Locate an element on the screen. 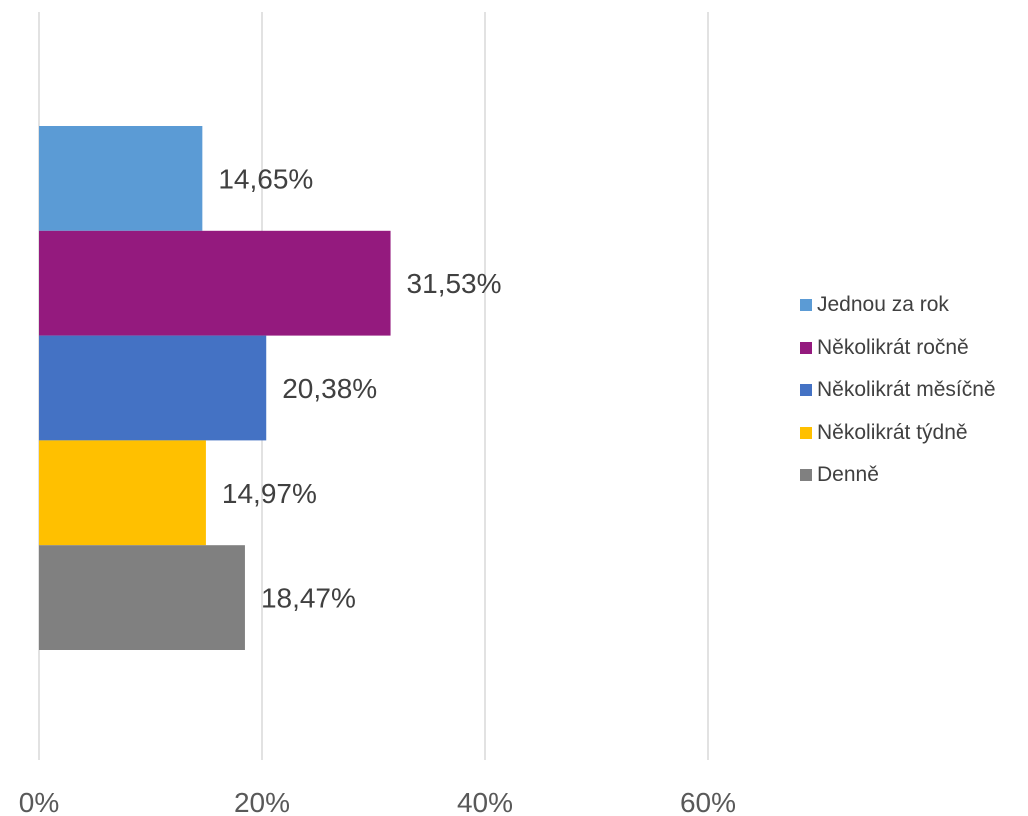 The height and width of the screenshot is (816, 1028). legend-item: Několikrát měsíčně is located at coordinates (898, 390).